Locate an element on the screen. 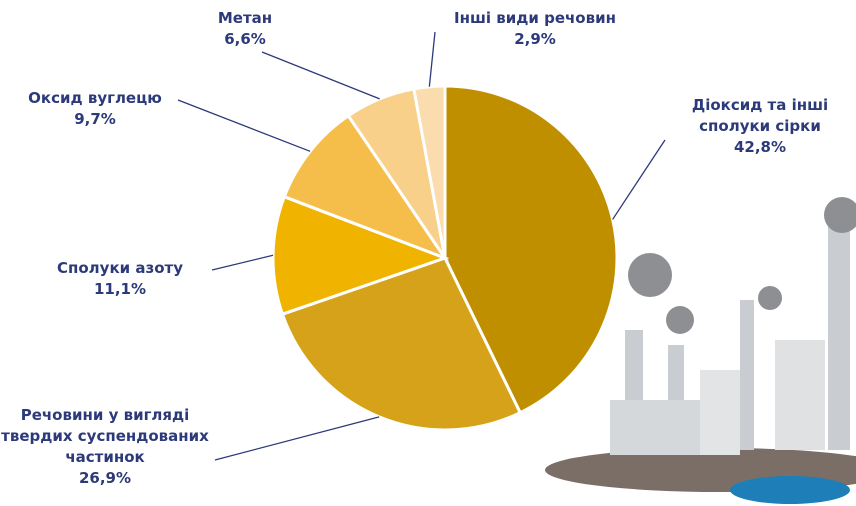 The width and height of the screenshot is (856, 506). value-label: 42,8% is located at coordinates (760, 147).